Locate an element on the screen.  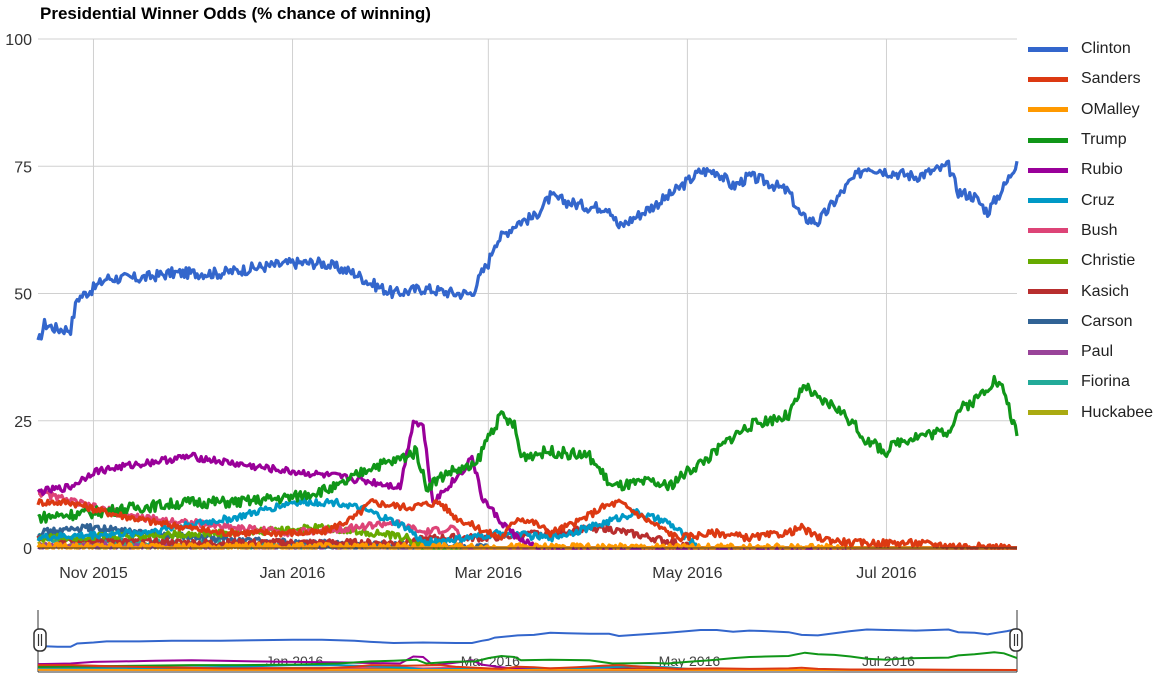
legend-label: Huckabee is located at coordinates (1117, 412).